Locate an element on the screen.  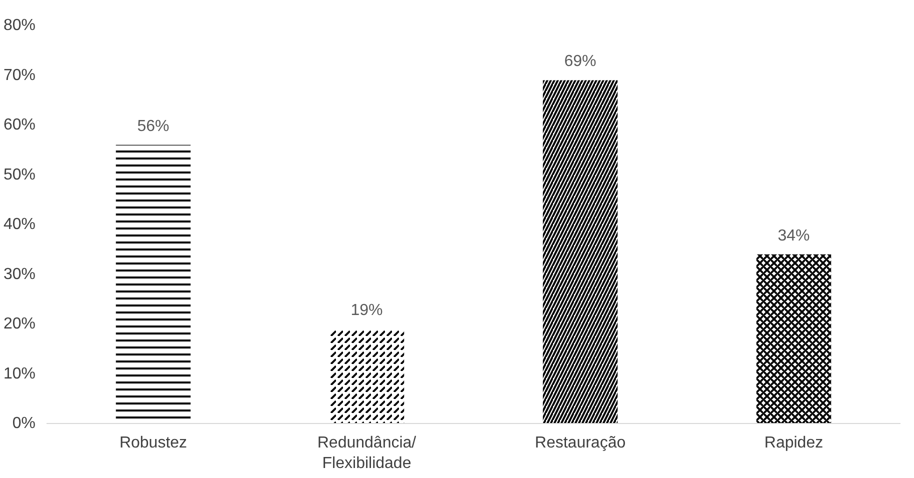
y-tick-label: 20% is located at coordinates (19, 324).